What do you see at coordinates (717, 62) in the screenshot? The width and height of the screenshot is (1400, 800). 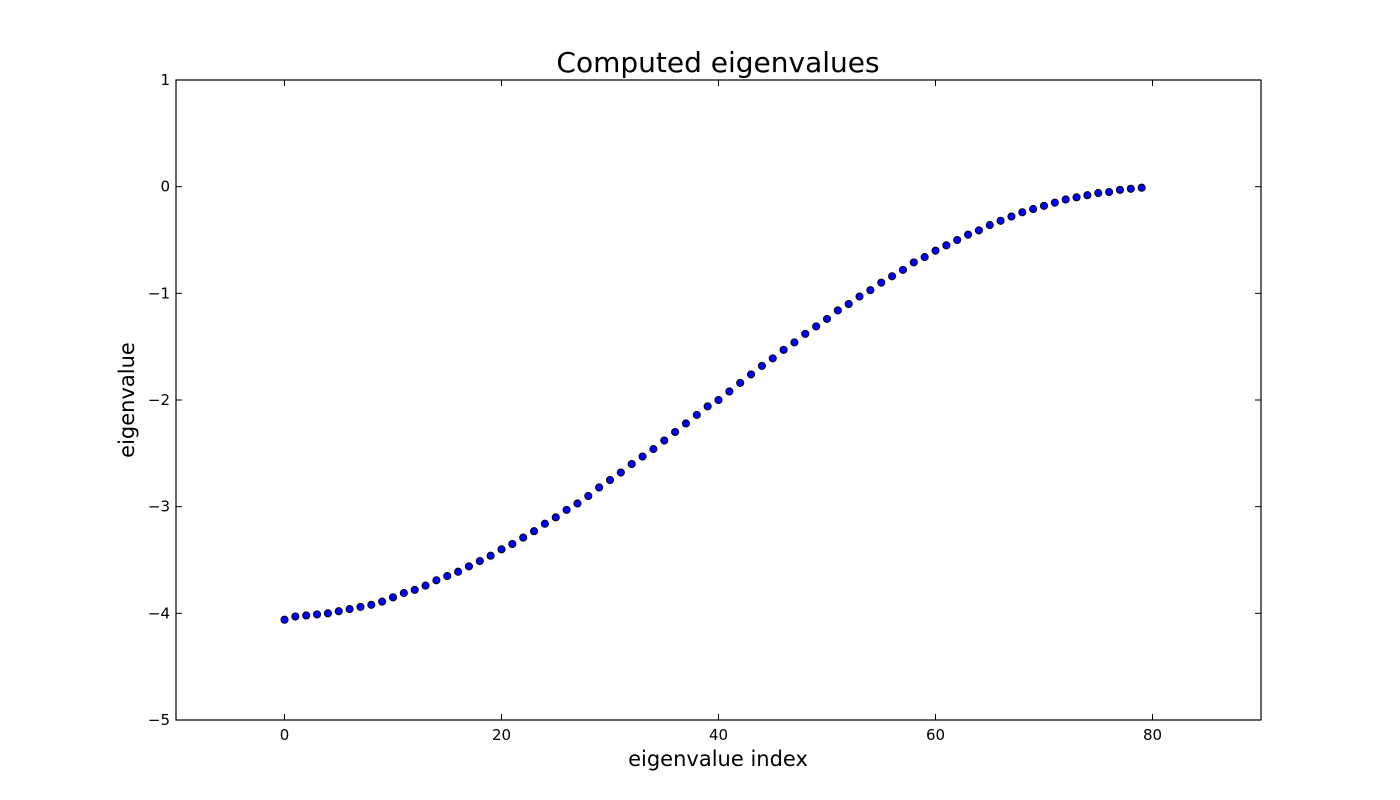 I see `chart-title: Computed eigenvalues` at bounding box center [717, 62].